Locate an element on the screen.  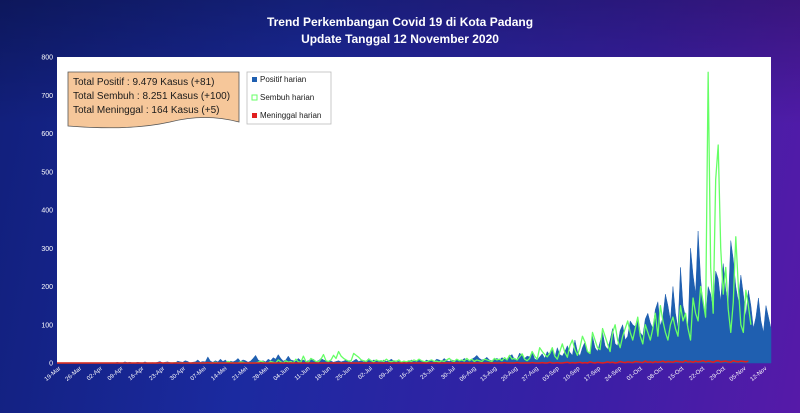
title-line-2: Update Tanggal 12 November 2020 is located at coordinates (400, 39).